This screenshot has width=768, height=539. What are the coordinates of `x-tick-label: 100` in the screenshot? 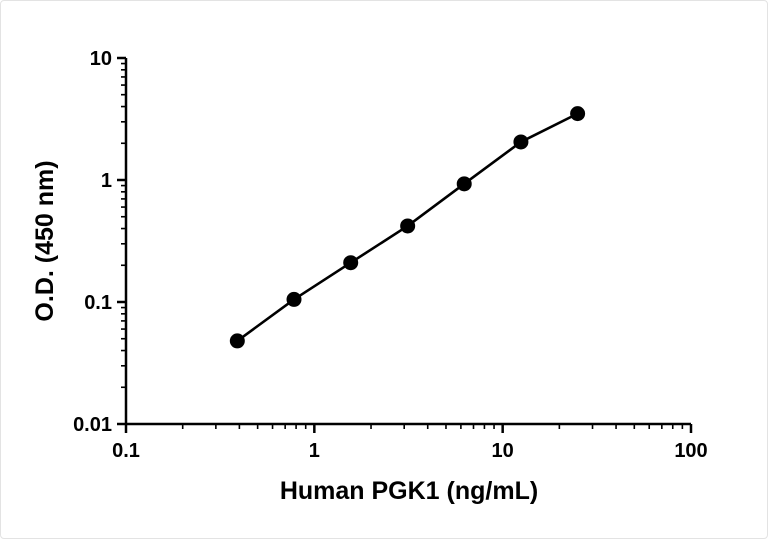 It's located at (690, 451).